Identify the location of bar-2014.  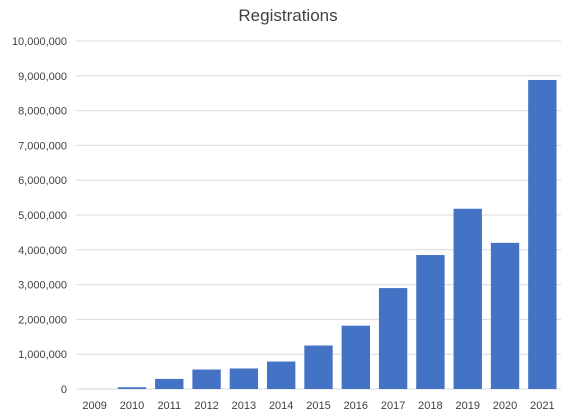
(281, 375).